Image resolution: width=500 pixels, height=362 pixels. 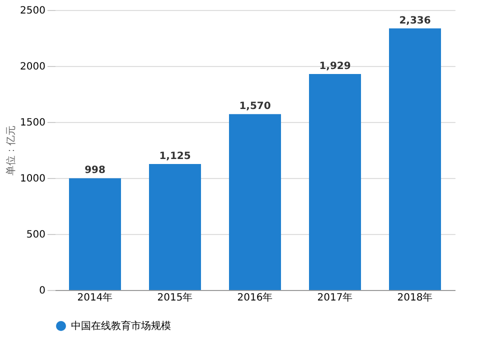 I want to click on text: 1,125, so click(x=175, y=156).